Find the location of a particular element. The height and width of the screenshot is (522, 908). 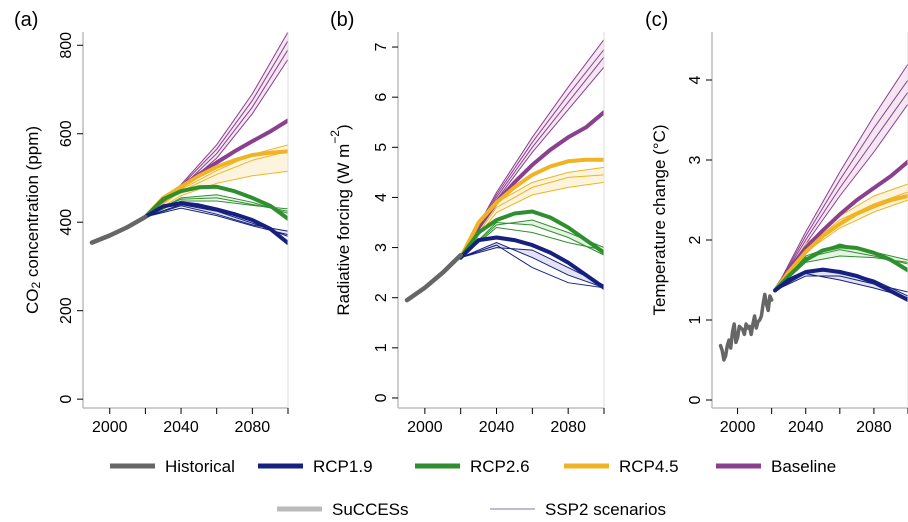

plot-area-c is located at coordinates (813, 212).